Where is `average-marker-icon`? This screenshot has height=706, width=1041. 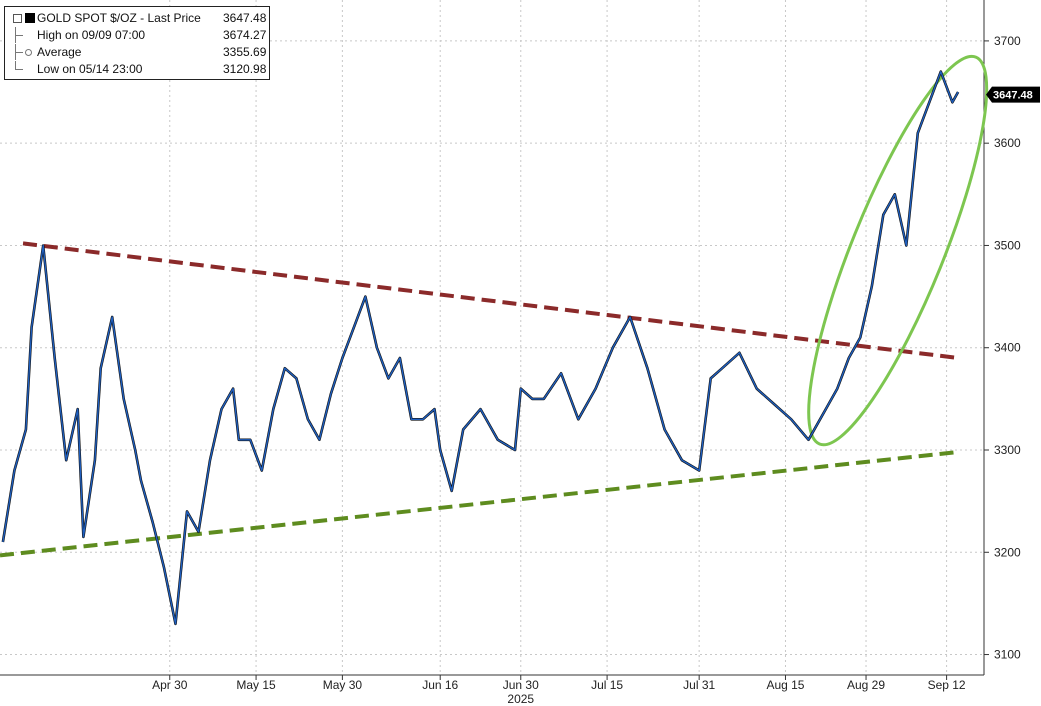 average-marker-icon is located at coordinates (28, 52).